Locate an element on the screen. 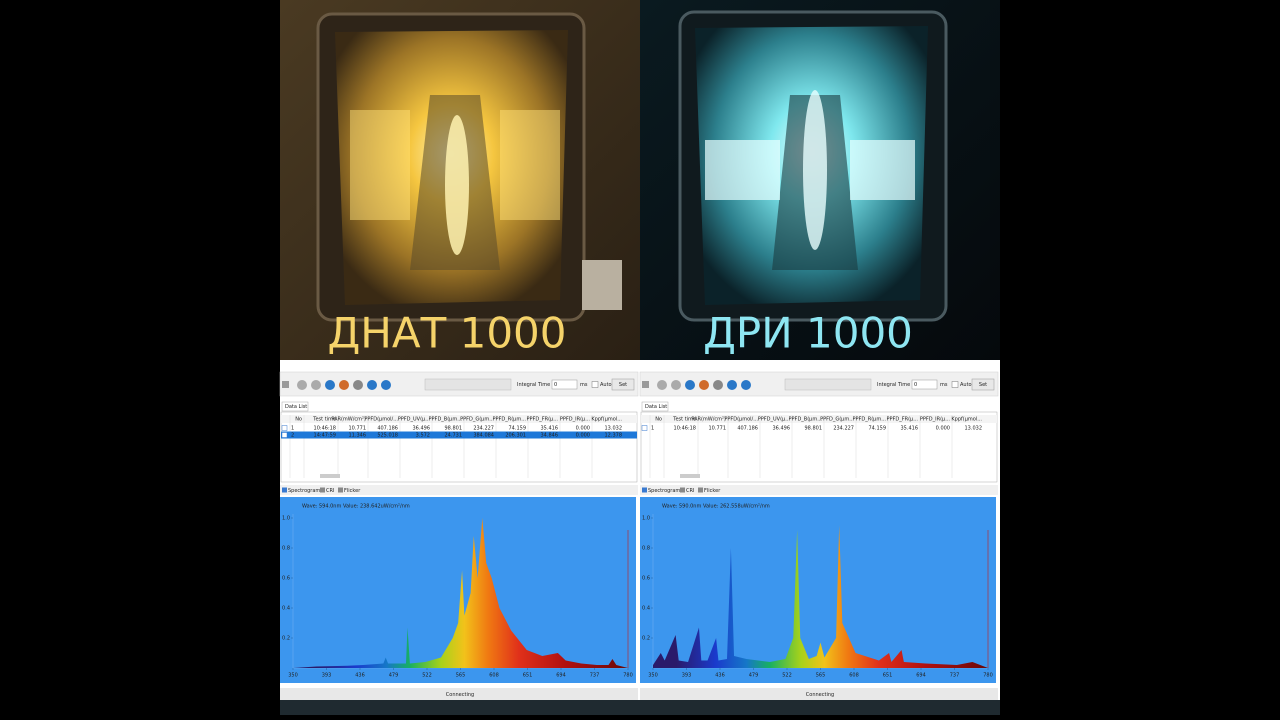 The image size is (1280, 720). table-cell: 13.032 is located at coordinates (974, 429).